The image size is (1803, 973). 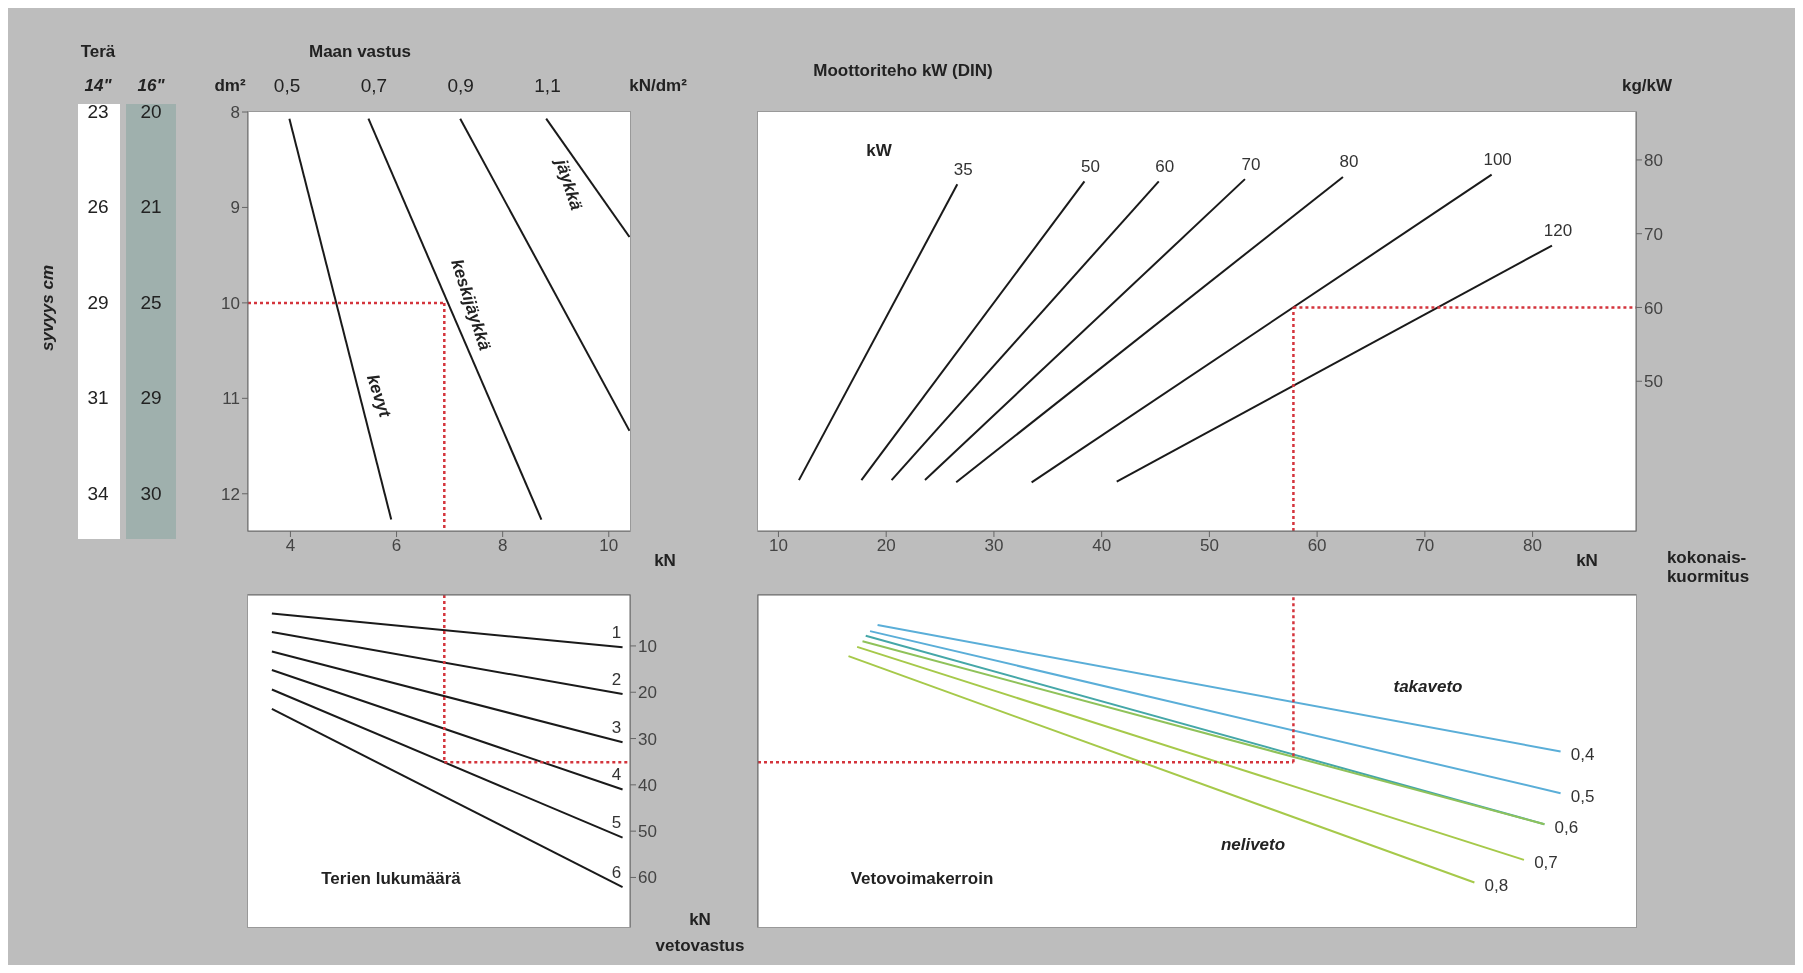 What do you see at coordinates (886, 546) in the screenshot?
I see `x-tick-label: 20` at bounding box center [886, 546].